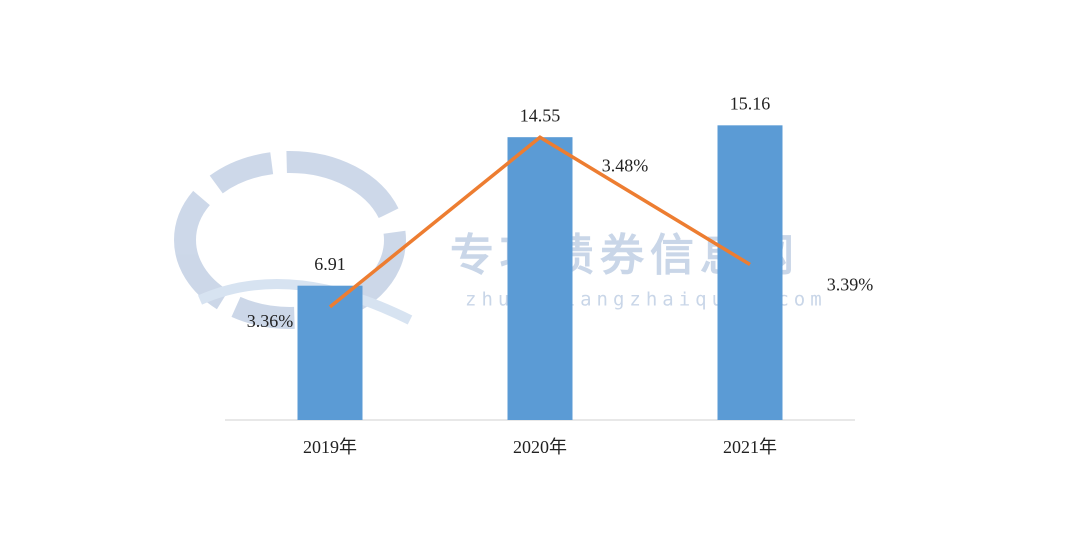 The width and height of the screenshot is (1080, 558). What do you see at coordinates (750, 447) in the screenshot?
I see `x-tick-label: 2021年` at bounding box center [750, 447].